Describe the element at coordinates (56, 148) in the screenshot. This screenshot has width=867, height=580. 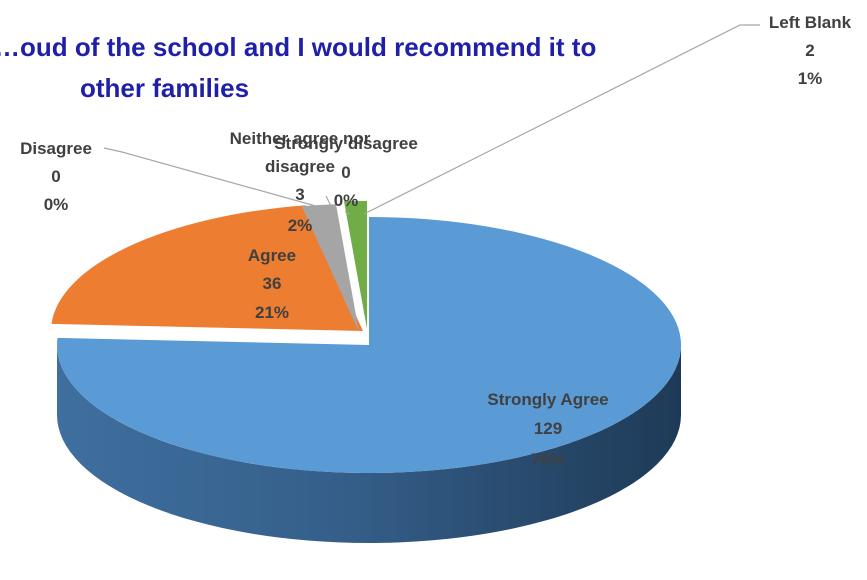
I see `svg-text: Disagree` at that location.